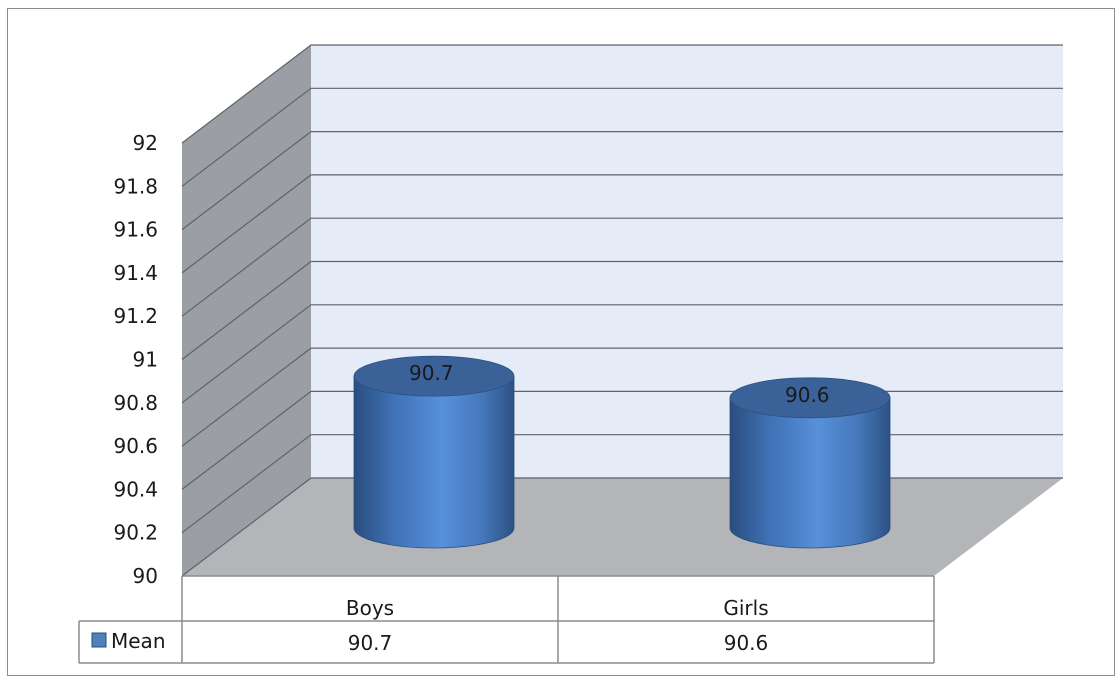 This screenshot has height=681, width=1120. I want to click on y-tick-label: 90, so click(145, 576).